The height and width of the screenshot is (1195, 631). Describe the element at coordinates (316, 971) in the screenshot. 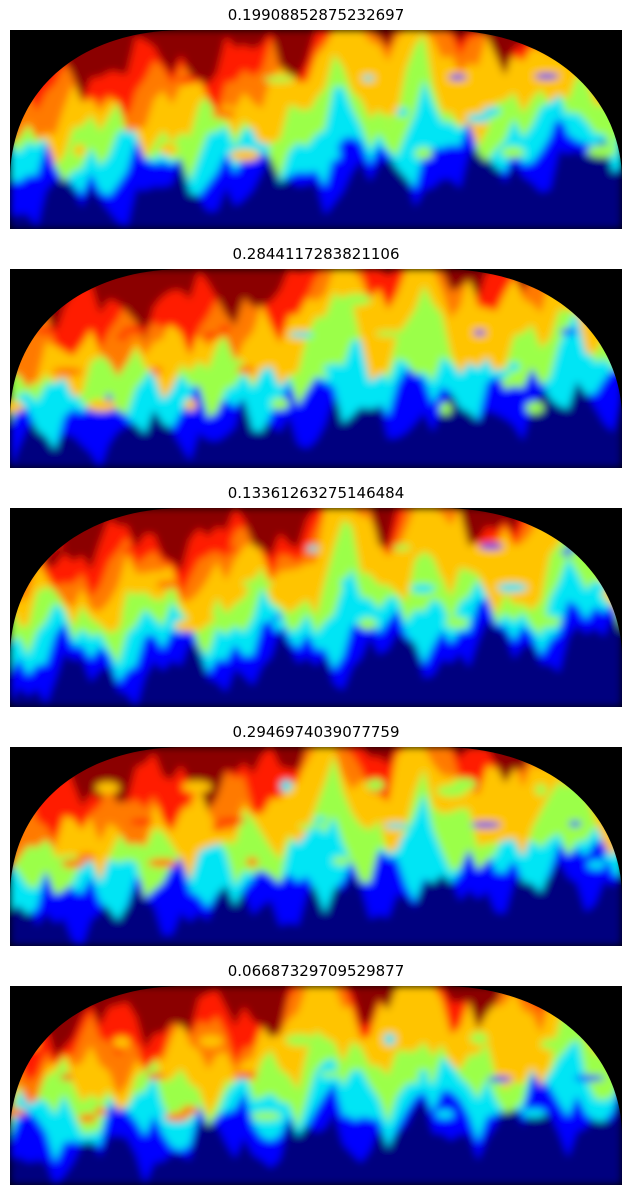

I see `panel-title: 0.06687329709529877` at that location.